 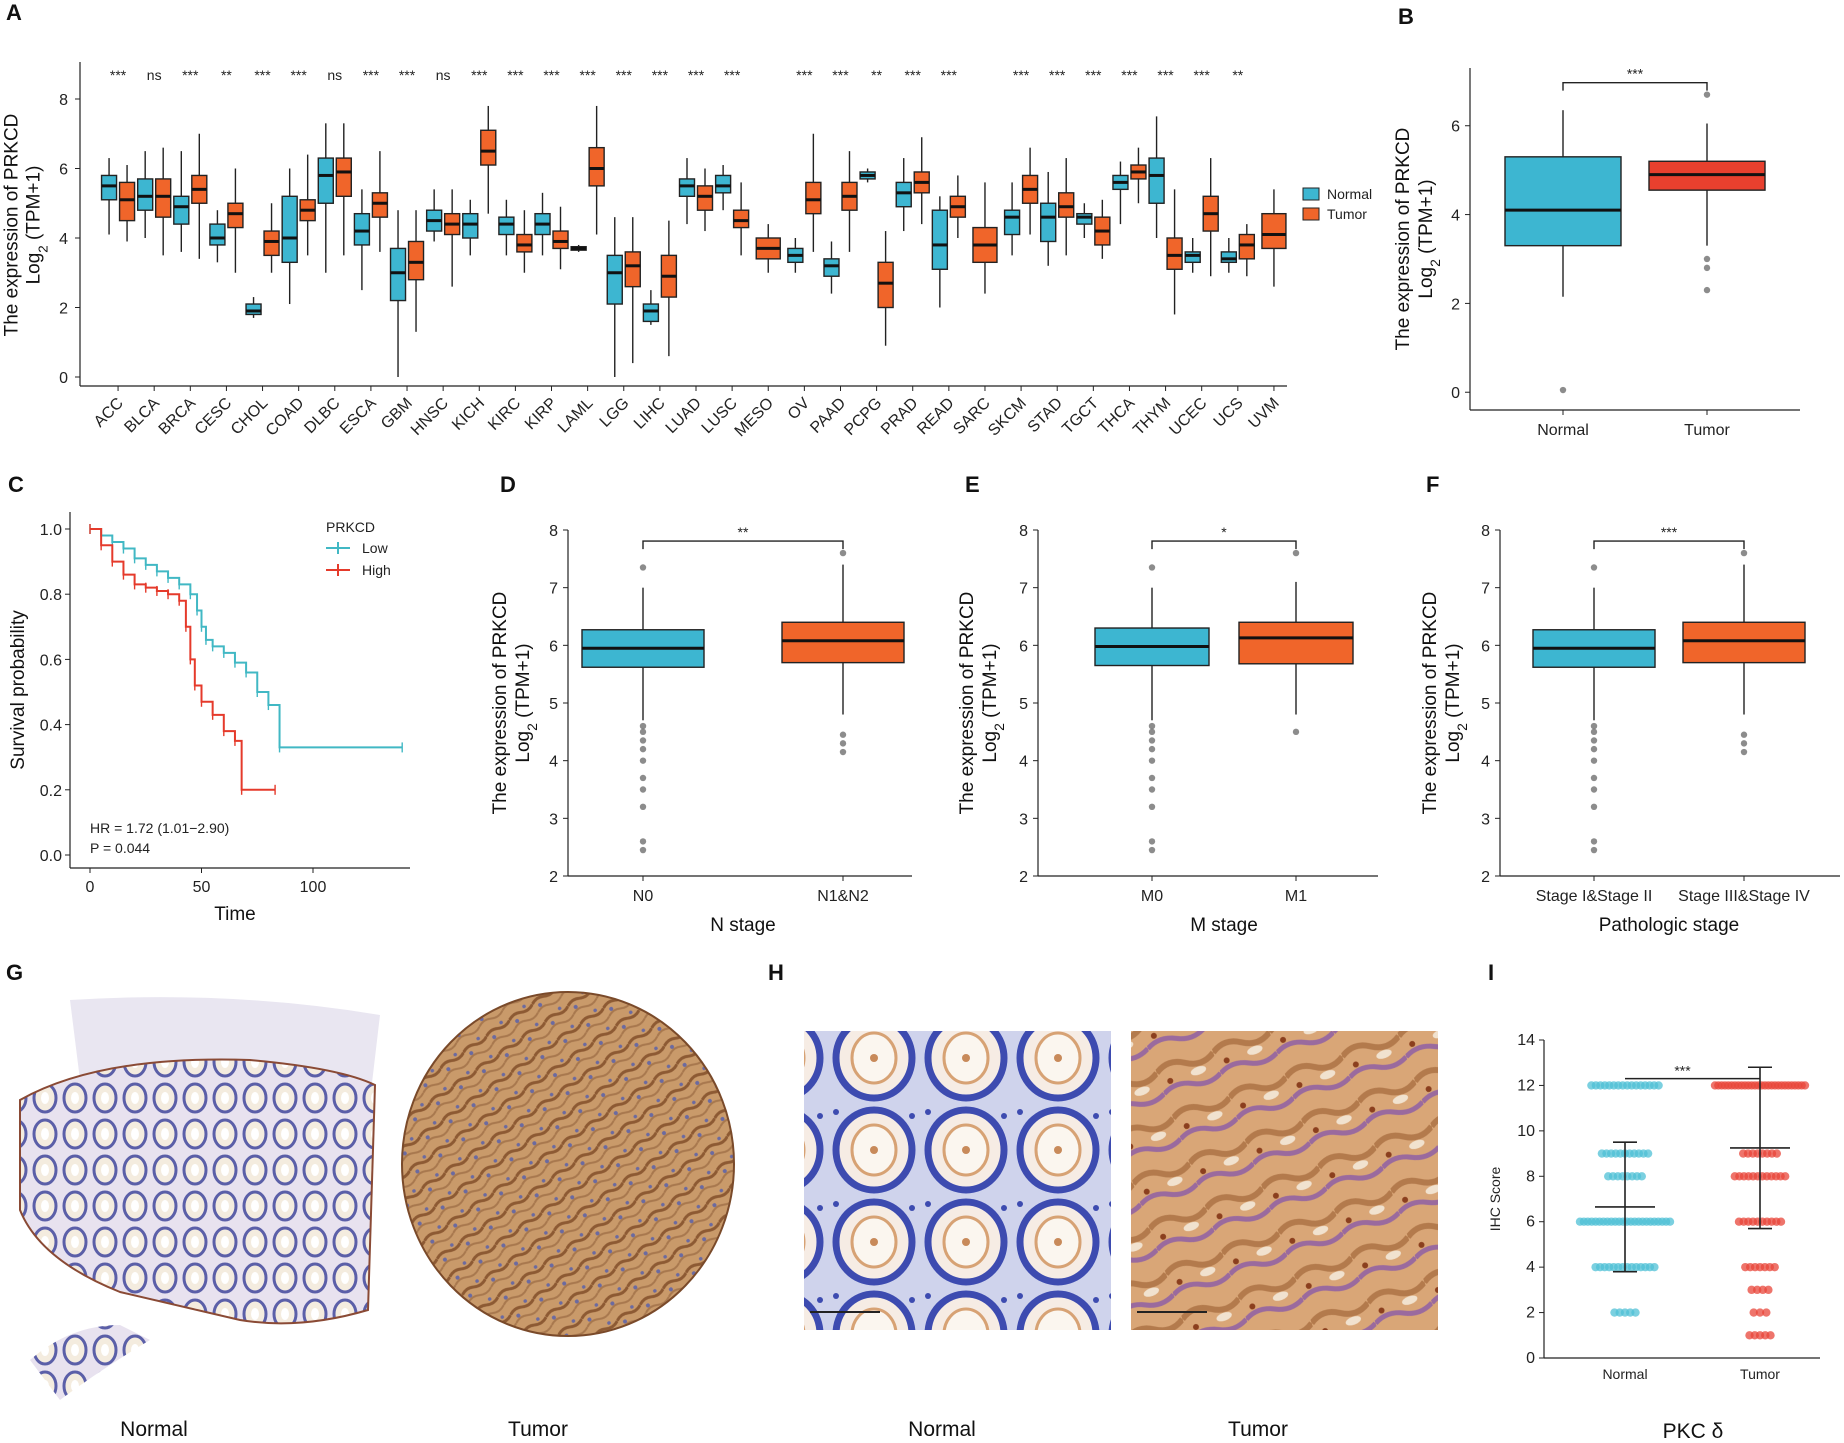 I want to click on c-p-annotation: P = 0.044, so click(x=120, y=848).